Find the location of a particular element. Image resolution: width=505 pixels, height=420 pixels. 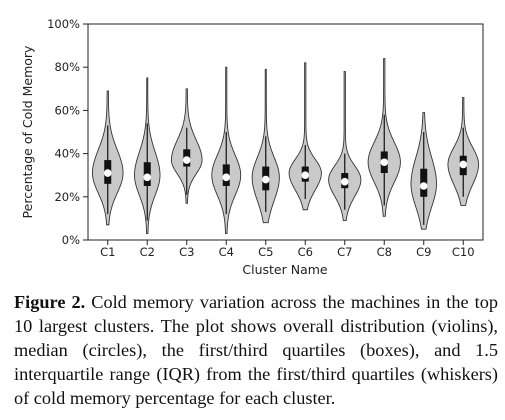

x-tick-label: C6 is located at coordinates (305, 252).